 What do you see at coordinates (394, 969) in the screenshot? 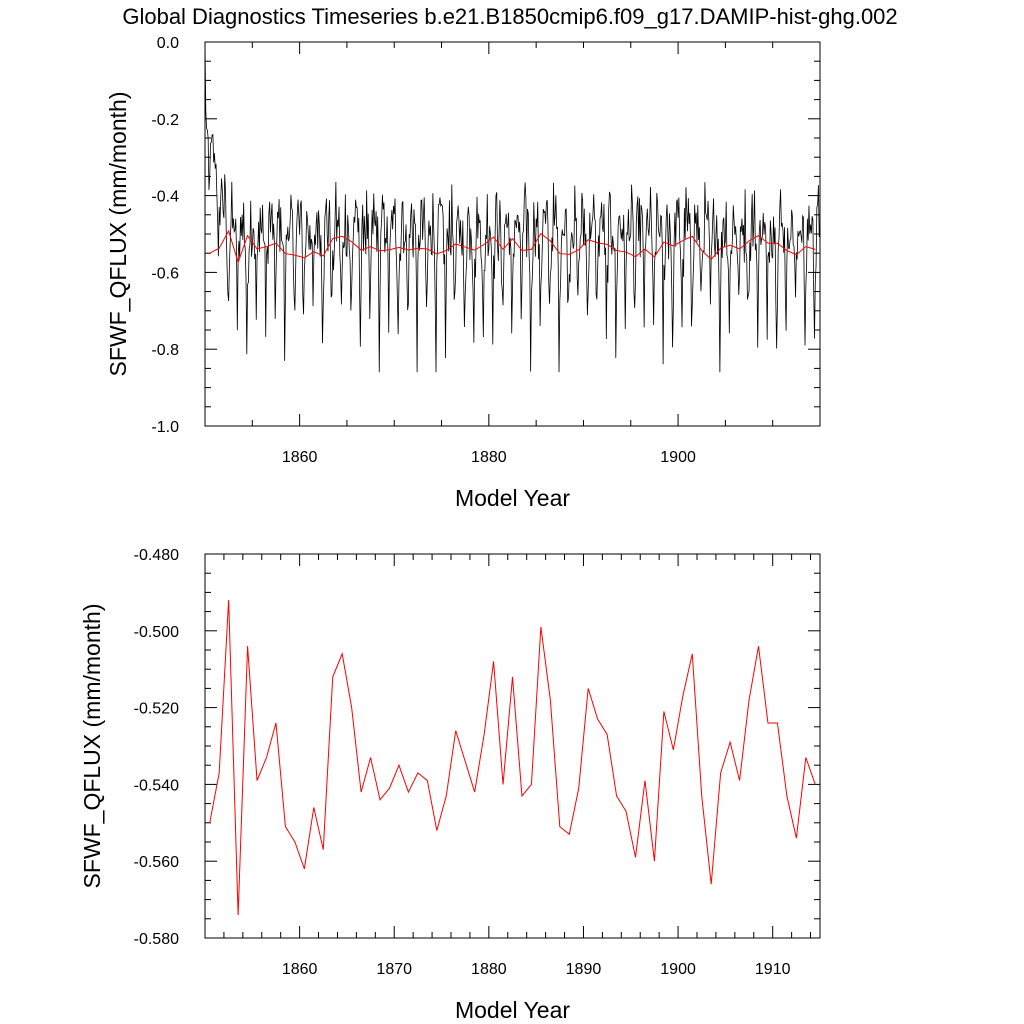
I see `x-tick-label: 1870` at bounding box center [394, 969].